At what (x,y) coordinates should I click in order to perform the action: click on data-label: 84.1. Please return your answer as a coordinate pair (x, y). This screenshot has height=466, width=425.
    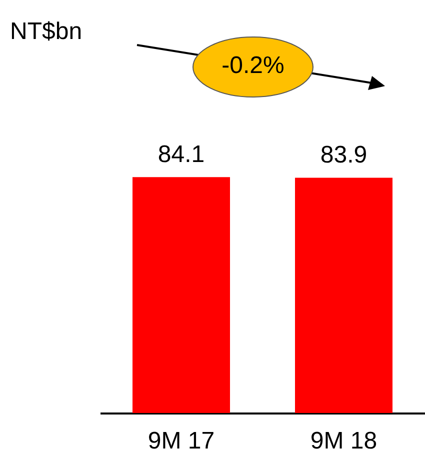
    Looking at the image, I should click on (181, 154).